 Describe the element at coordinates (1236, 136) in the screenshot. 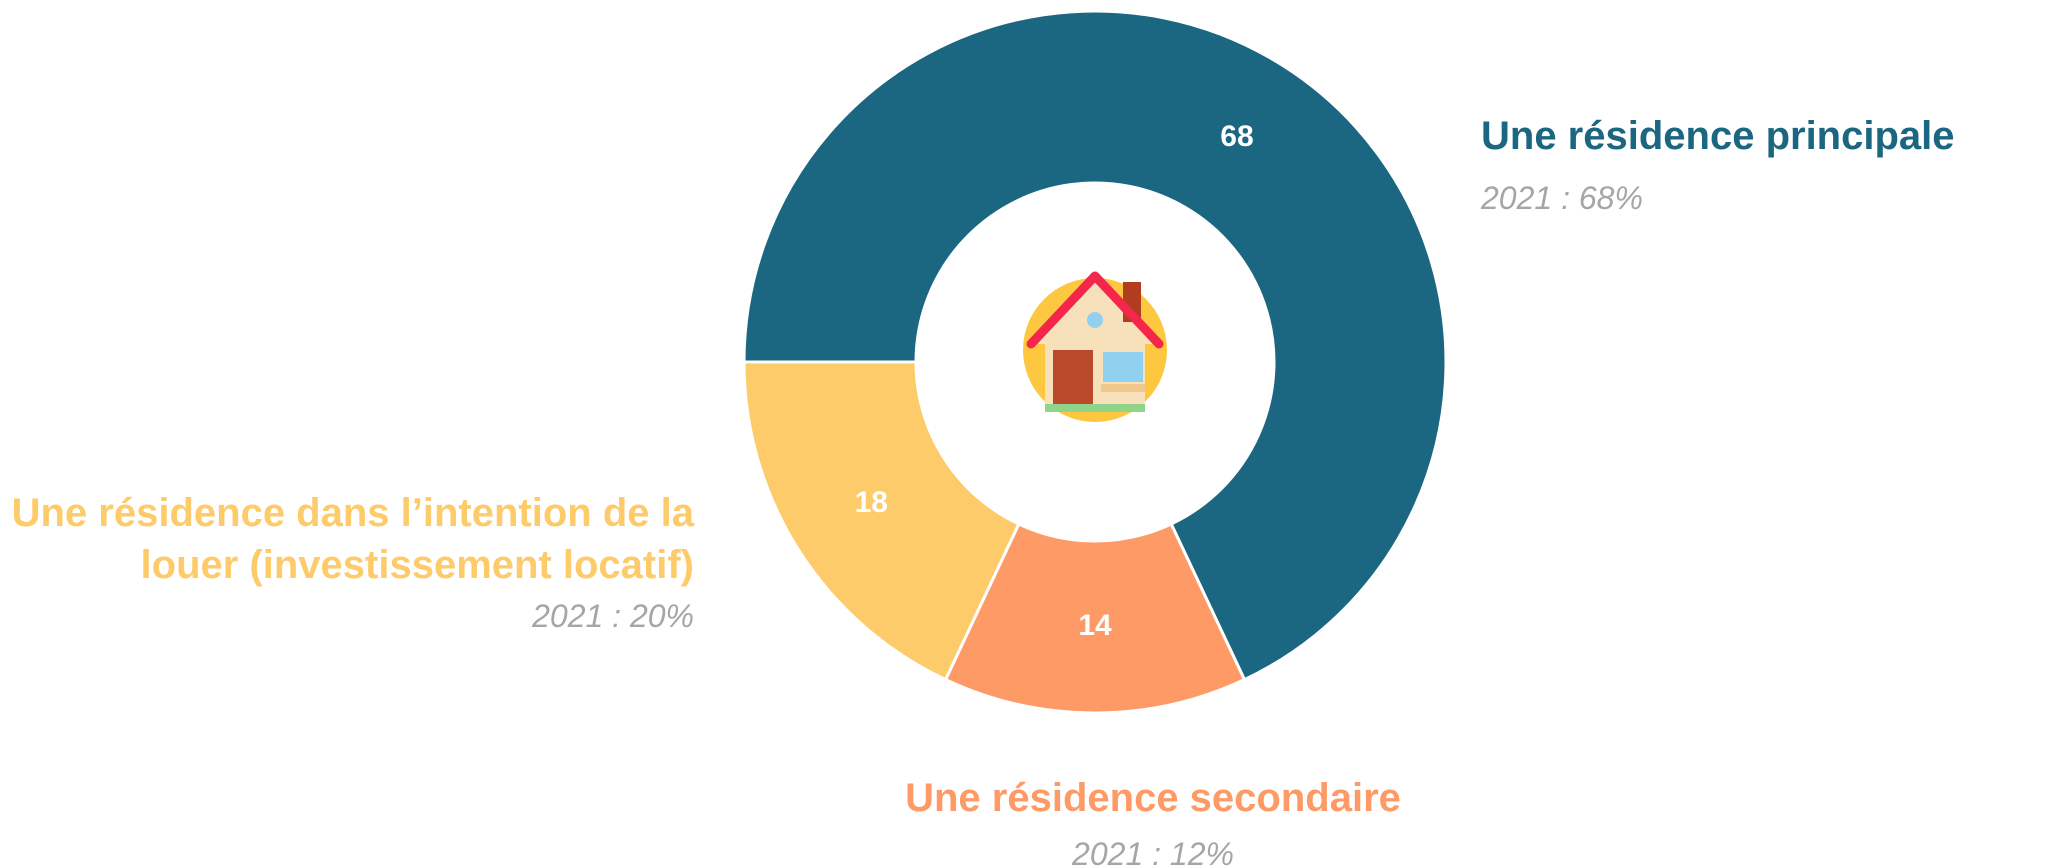

I see `data-label: 68` at that location.